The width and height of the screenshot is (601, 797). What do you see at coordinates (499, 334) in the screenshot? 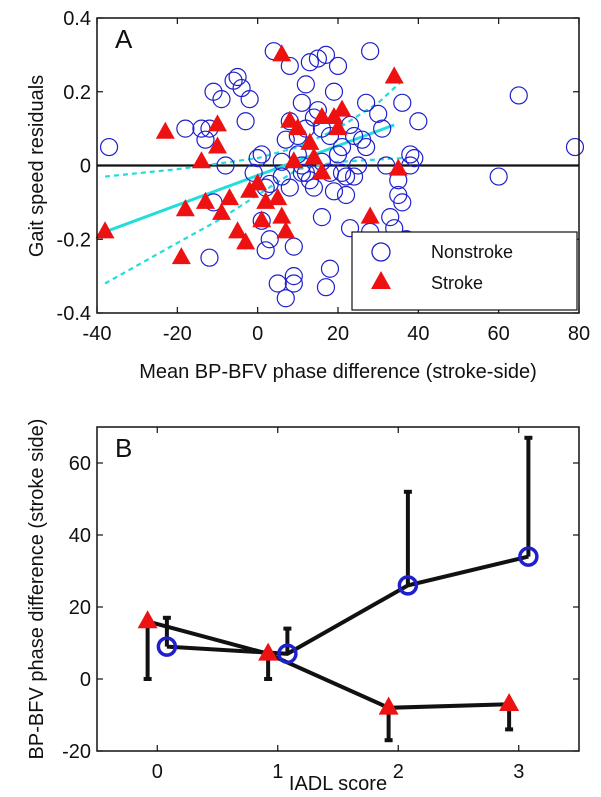
I see `x-tick-label: 60` at bounding box center [499, 334].